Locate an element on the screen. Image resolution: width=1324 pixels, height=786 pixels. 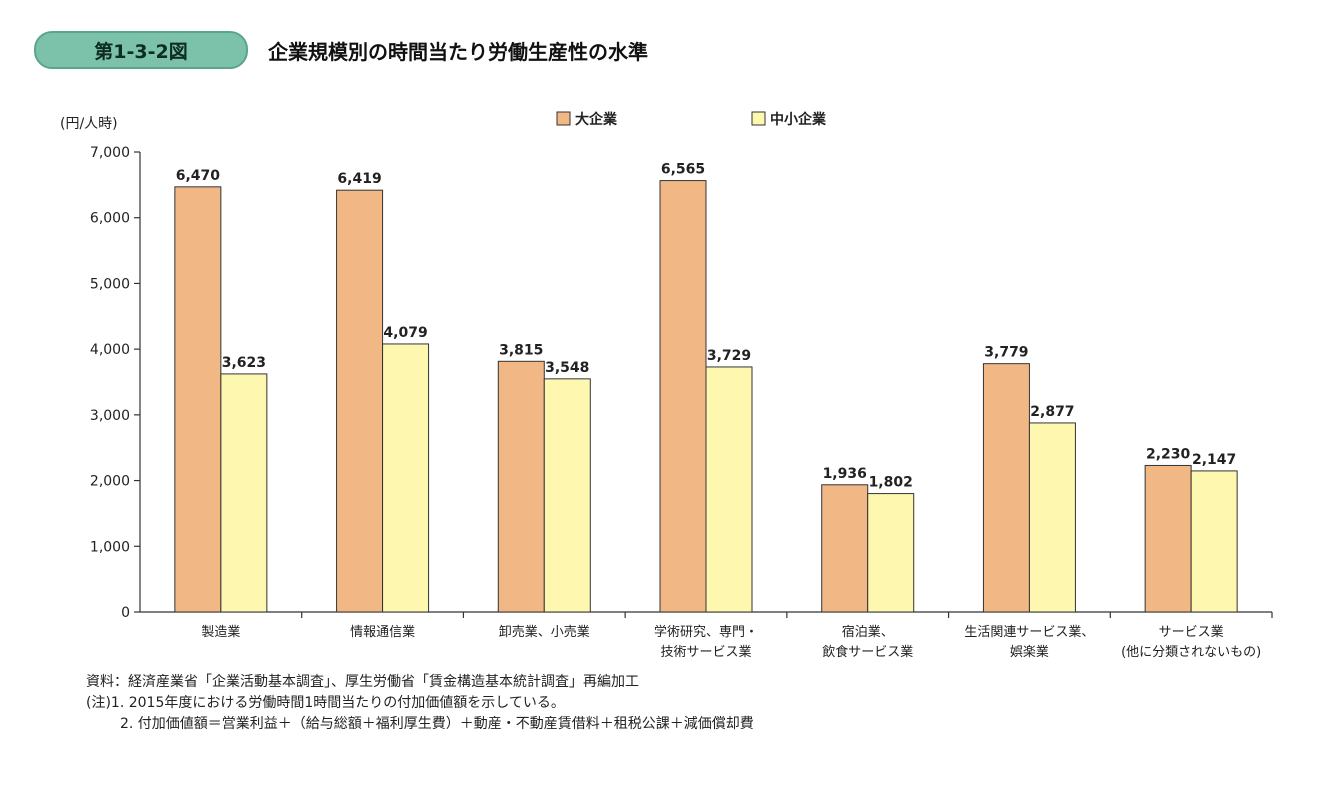
y-tick-label: 2,000 is located at coordinates (110, 482).